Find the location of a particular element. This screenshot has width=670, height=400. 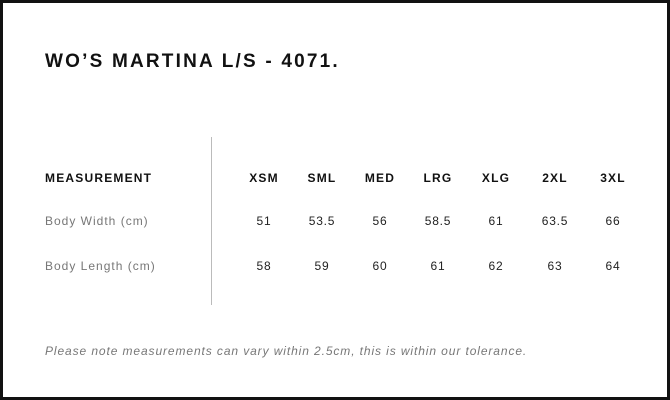

size-header-sml: SML is located at coordinates (322, 178).